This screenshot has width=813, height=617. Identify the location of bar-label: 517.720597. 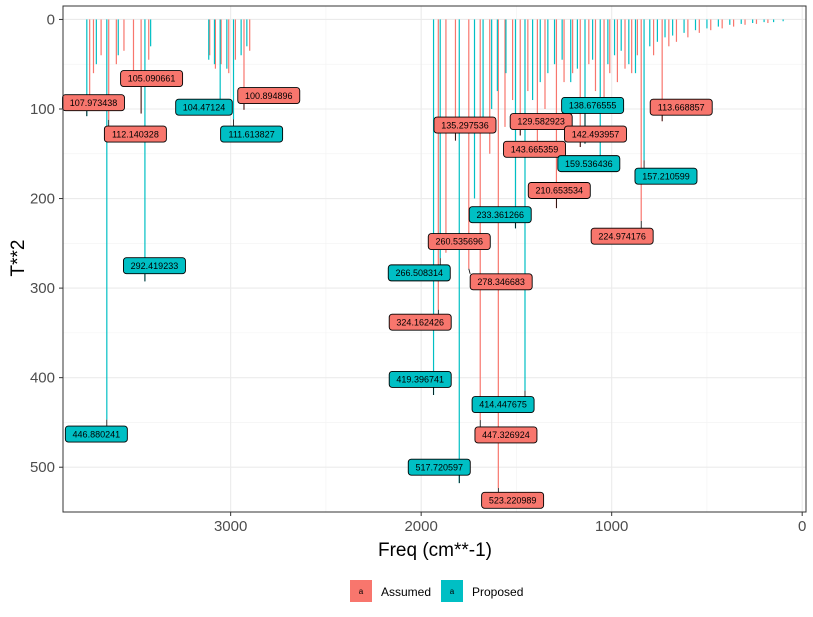
(439, 467).